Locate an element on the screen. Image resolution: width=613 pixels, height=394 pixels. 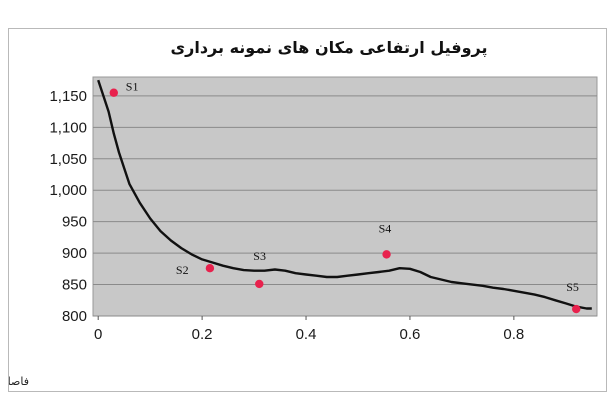
x-tick-label: 0.6 is located at coordinates (410, 334).